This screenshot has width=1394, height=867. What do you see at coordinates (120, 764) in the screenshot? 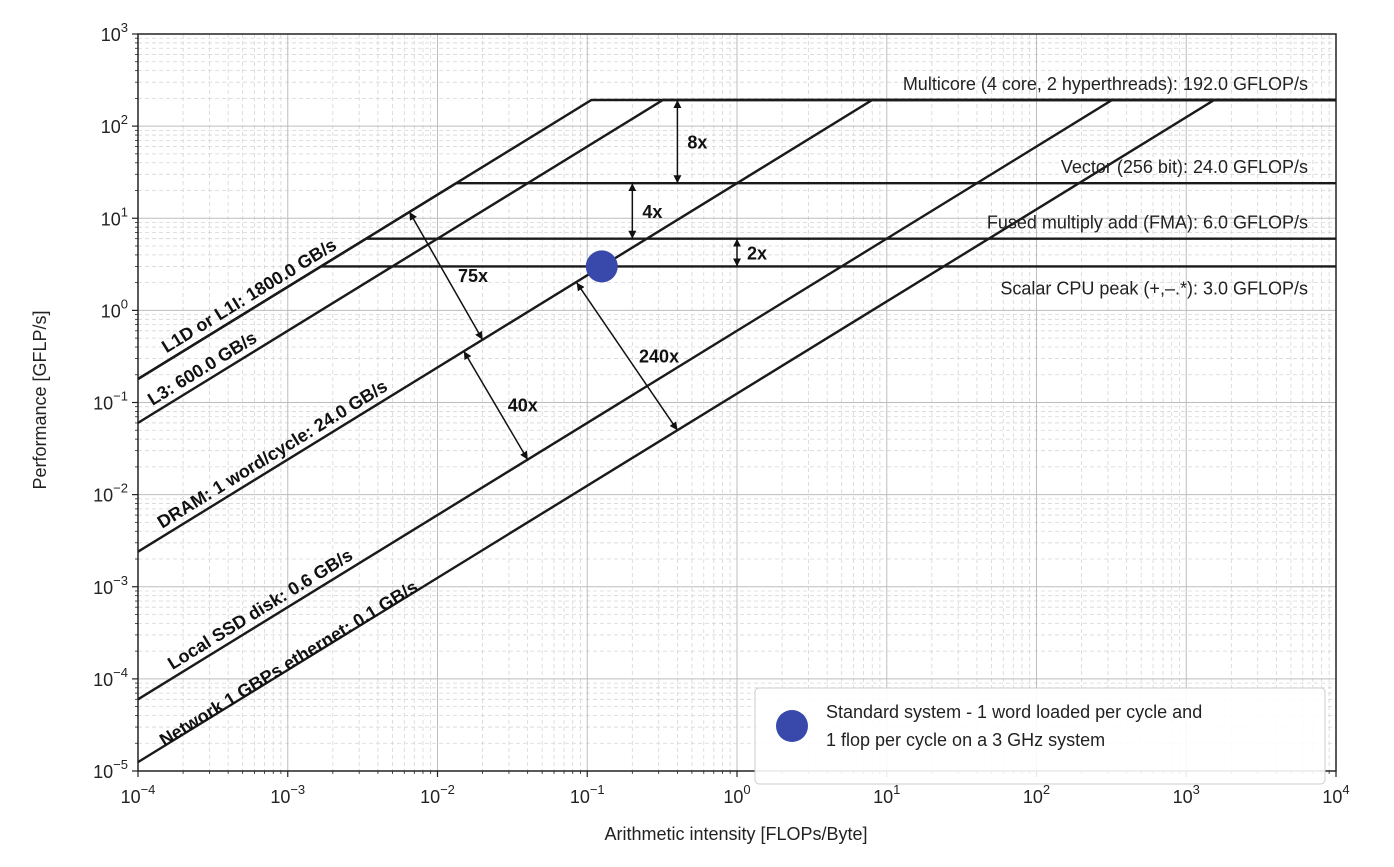
I see `y-tick-exponent: −5` at bounding box center [120, 764].